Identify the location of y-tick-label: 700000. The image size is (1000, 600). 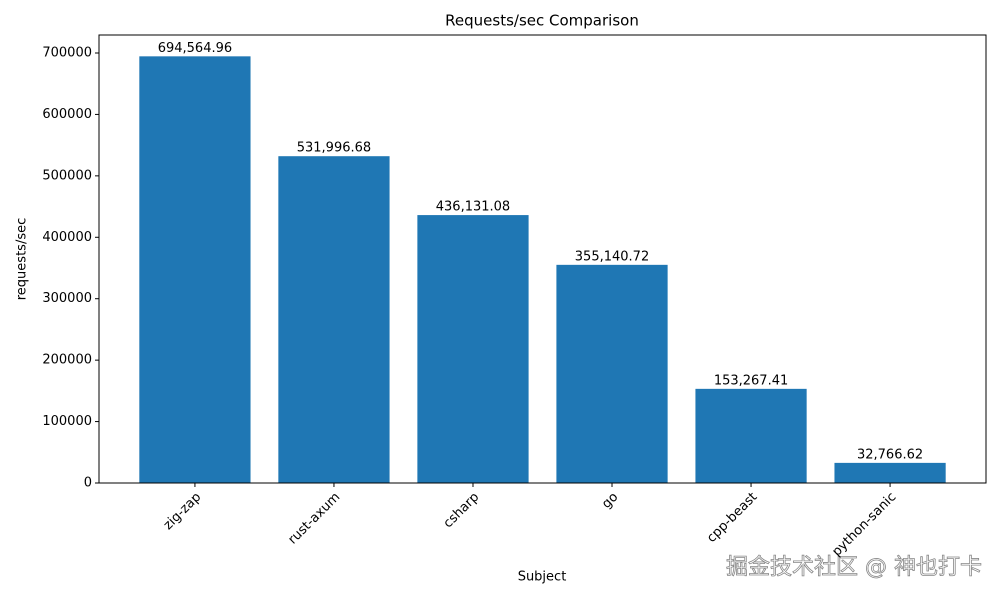
(67, 52).